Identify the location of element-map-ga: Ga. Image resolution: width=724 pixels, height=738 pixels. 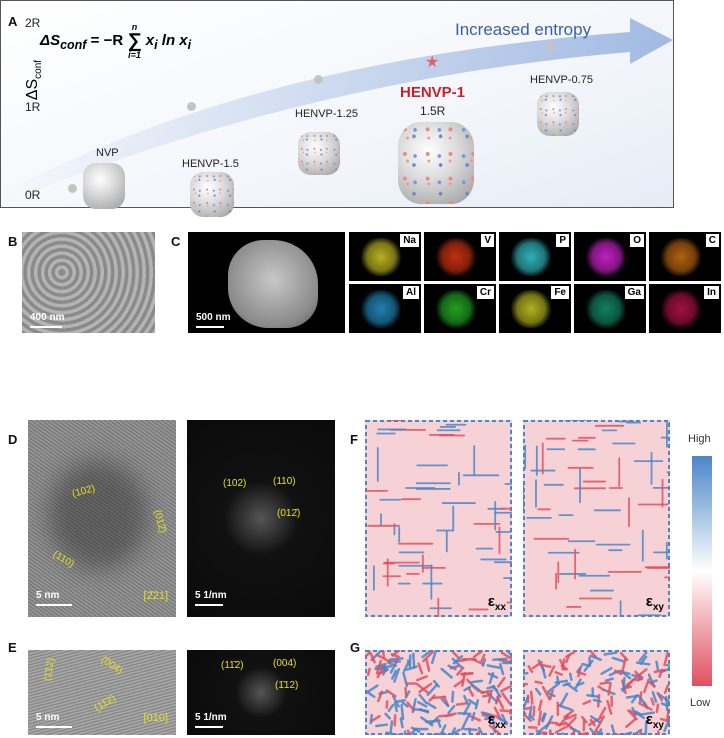
(610, 308).